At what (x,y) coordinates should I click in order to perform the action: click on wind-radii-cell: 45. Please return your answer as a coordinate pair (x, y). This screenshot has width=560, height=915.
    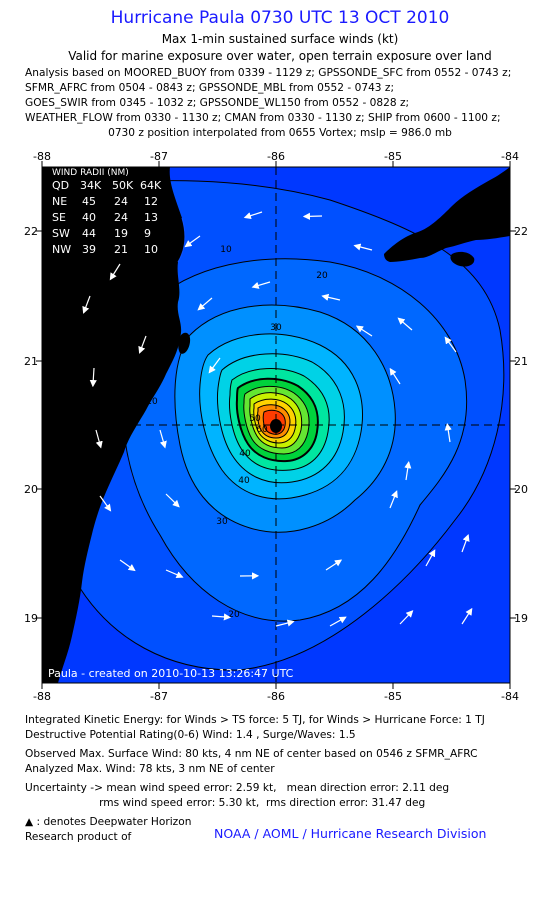
    Looking at the image, I should click on (89, 201).